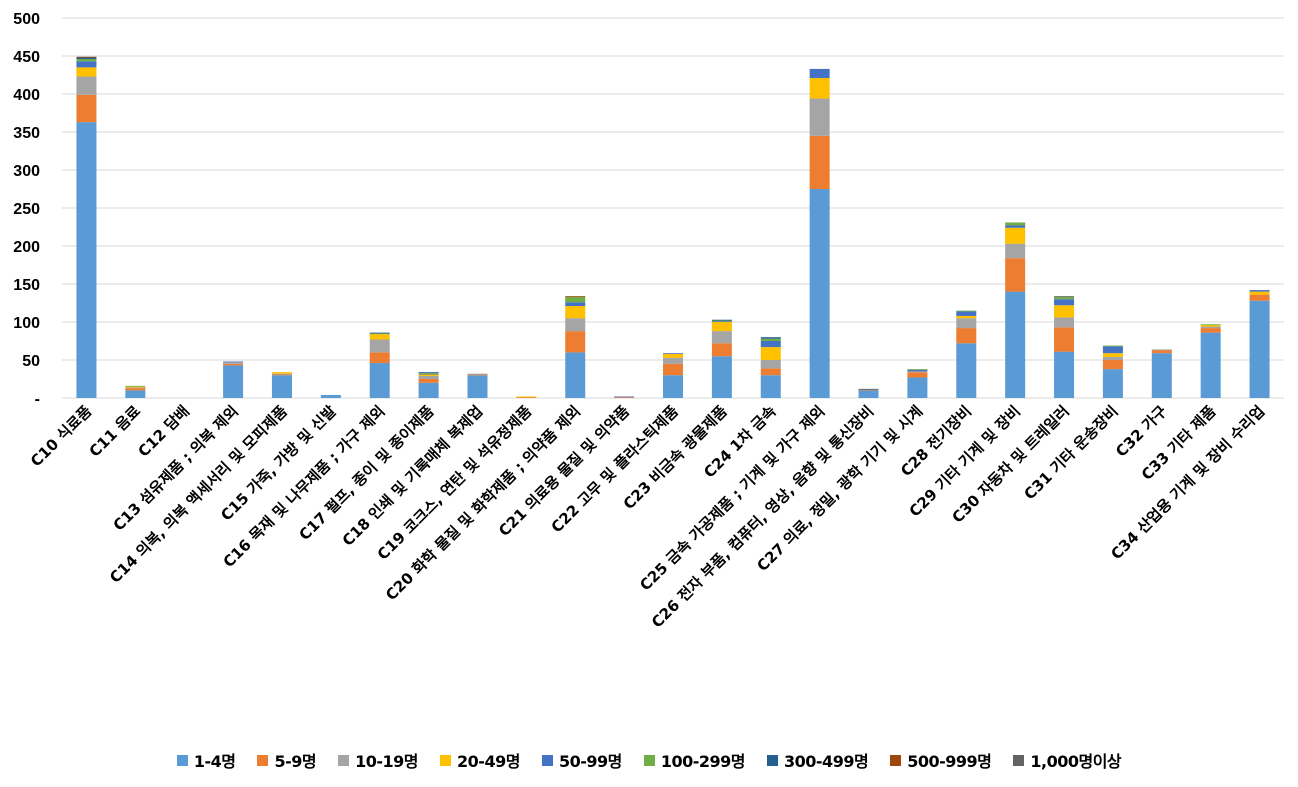  I want to click on y-tick-label: 350, so click(26, 133).